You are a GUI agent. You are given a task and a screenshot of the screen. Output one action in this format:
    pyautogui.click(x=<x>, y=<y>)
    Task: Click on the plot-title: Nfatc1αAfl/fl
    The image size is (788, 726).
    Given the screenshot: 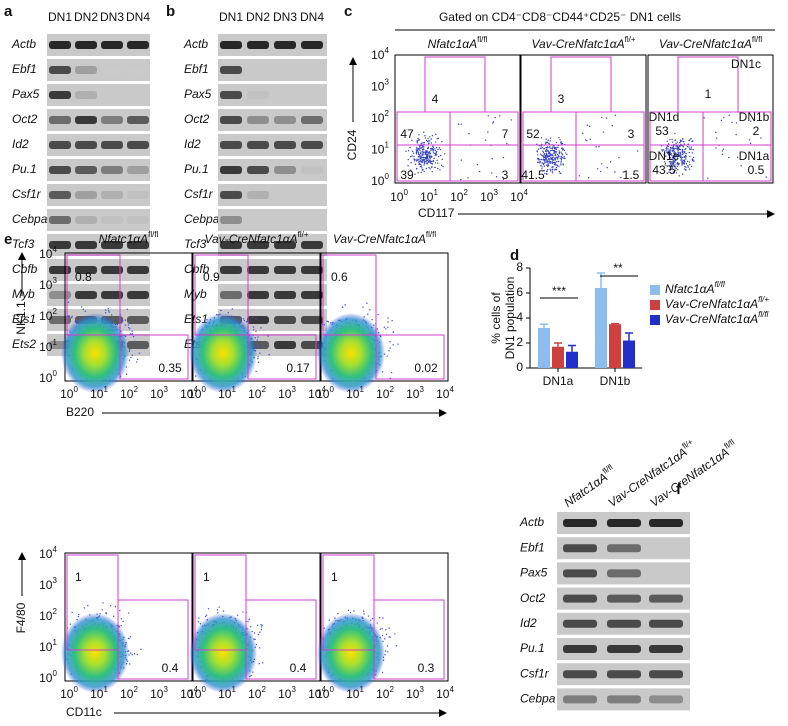 What is the action you would take?
    pyautogui.click(x=458, y=43)
    